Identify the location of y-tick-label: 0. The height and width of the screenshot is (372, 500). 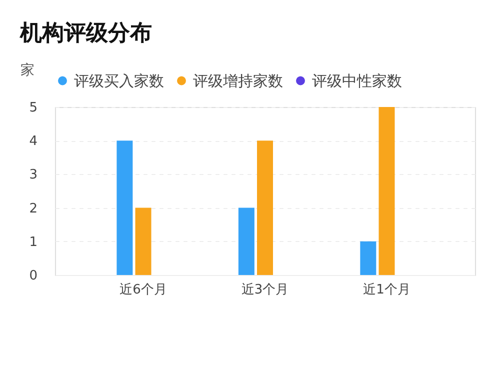
(33, 276).